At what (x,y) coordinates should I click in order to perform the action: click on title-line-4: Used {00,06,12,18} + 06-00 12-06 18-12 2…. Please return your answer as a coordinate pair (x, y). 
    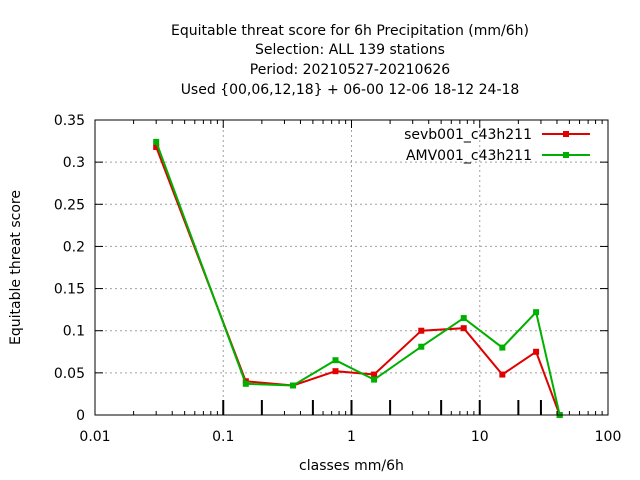
    Looking at the image, I should click on (350, 90).